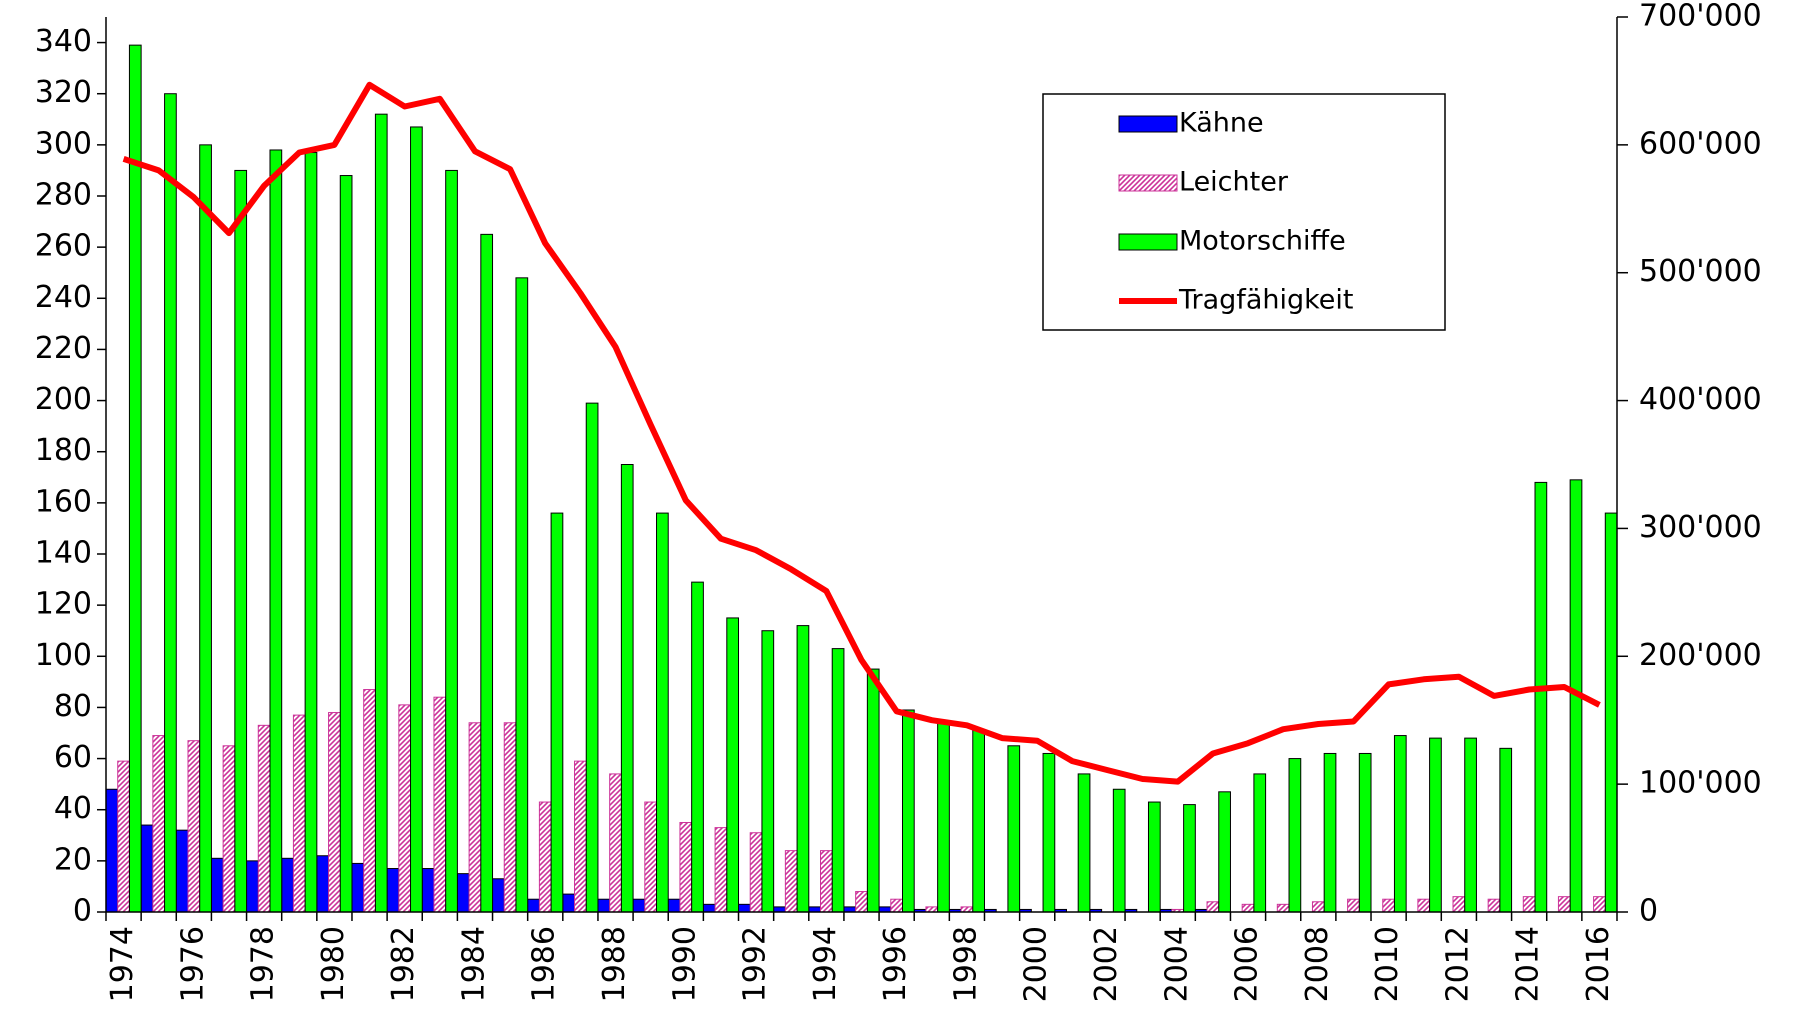 The height and width of the screenshot is (1025, 1798). What do you see at coordinates (73, 808) in the screenshot?
I see `y-tick-label: 40` at bounding box center [73, 808].